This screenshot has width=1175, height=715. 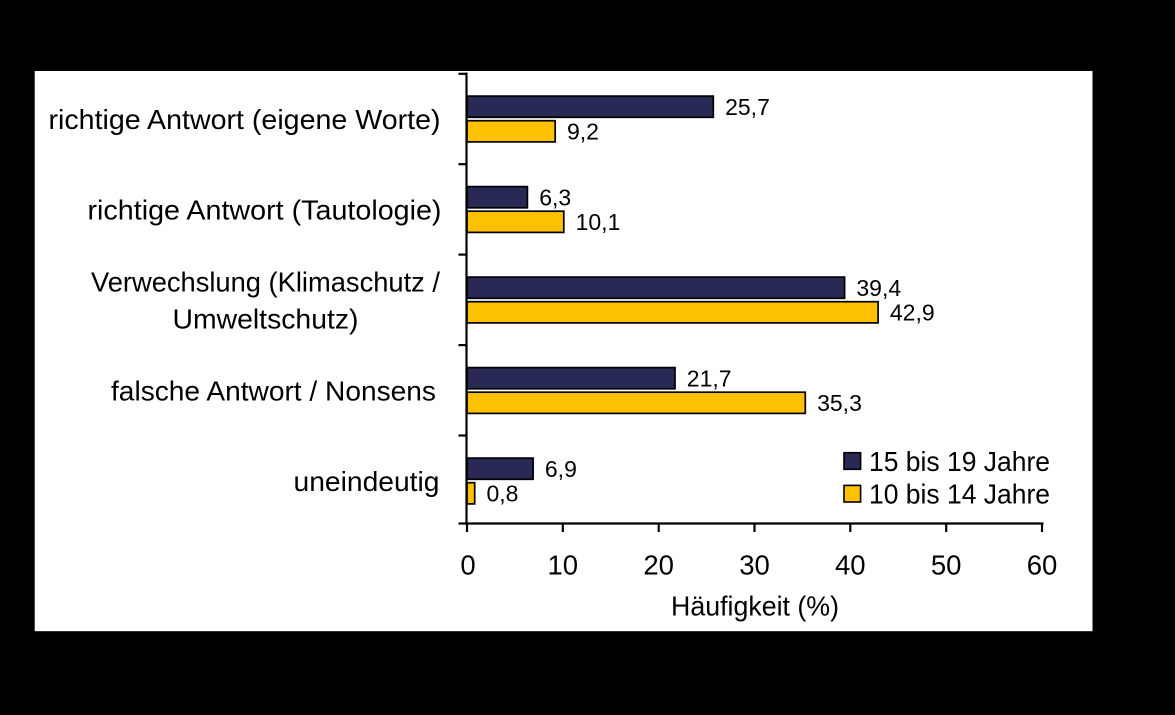 I want to click on svg-text: 20, so click(x=658, y=565).